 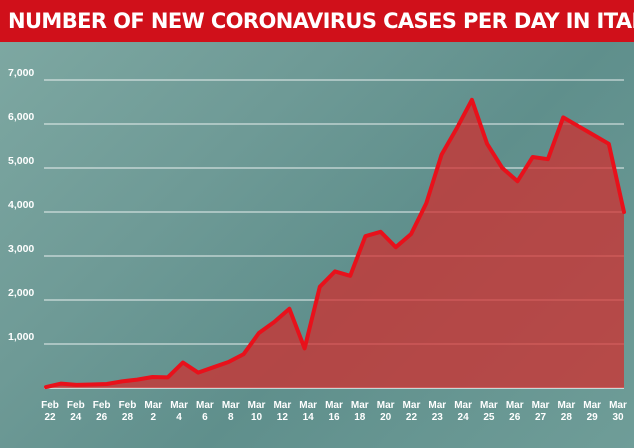 What do you see at coordinates (205, 417) in the screenshot?
I see `x-tick-label: 6` at bounding box center [205, 417].